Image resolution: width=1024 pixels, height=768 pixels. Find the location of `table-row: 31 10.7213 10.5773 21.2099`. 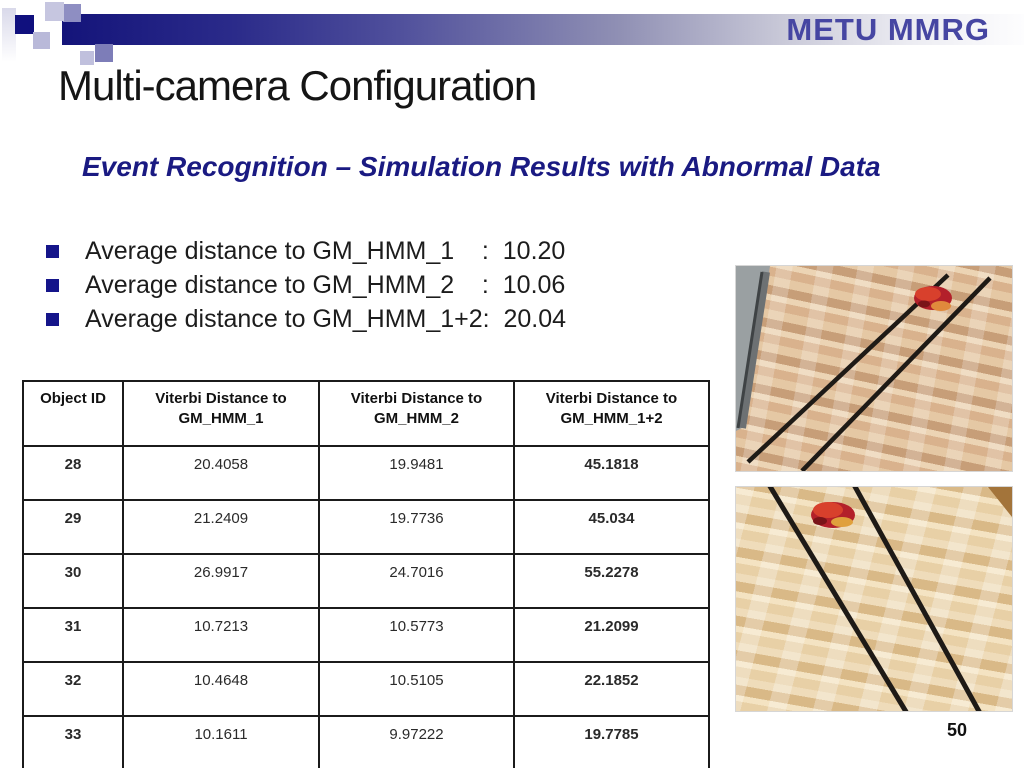

table-row: 31 10.7213 10.5773 21.2099 is located at coordinates (366, 635).